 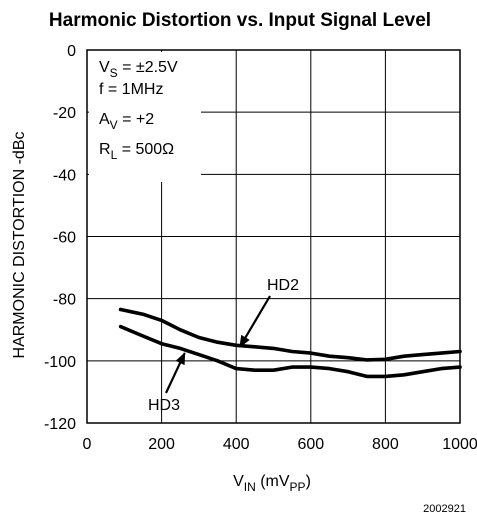 I want to click on y-tick-labels: 0 -20 -40 -60 -80 -100 -120, so click(x=60, y=238).